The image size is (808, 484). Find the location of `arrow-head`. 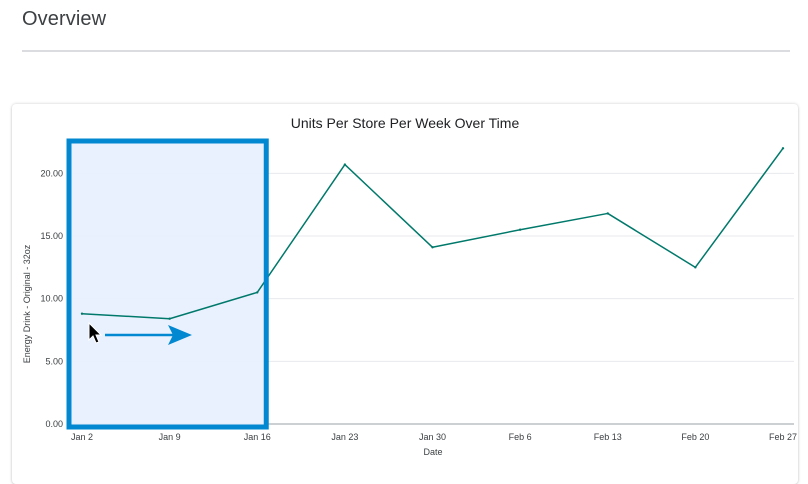

arrow-head is located at coordinates (180, 335).